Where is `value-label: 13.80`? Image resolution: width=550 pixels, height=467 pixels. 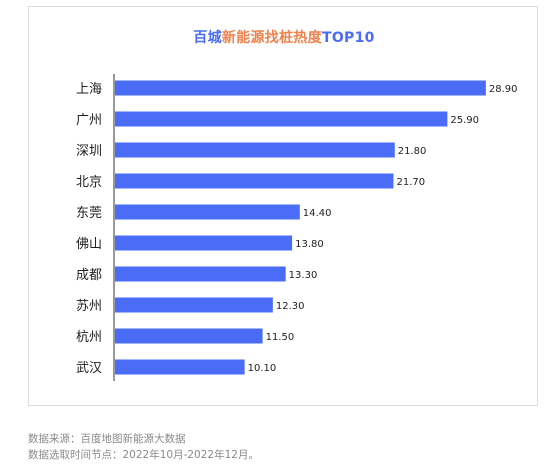
value-label: 13.80 is located at coordinates (309, 244).